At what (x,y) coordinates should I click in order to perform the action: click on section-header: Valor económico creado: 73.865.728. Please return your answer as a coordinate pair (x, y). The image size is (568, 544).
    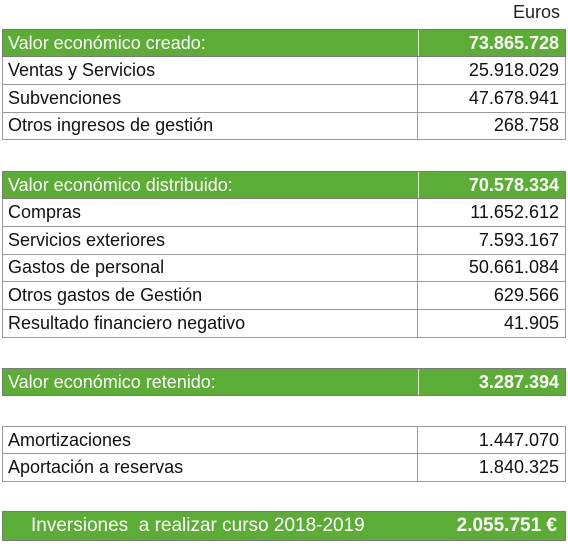
    Looking at the image, I should click on (284, 43).